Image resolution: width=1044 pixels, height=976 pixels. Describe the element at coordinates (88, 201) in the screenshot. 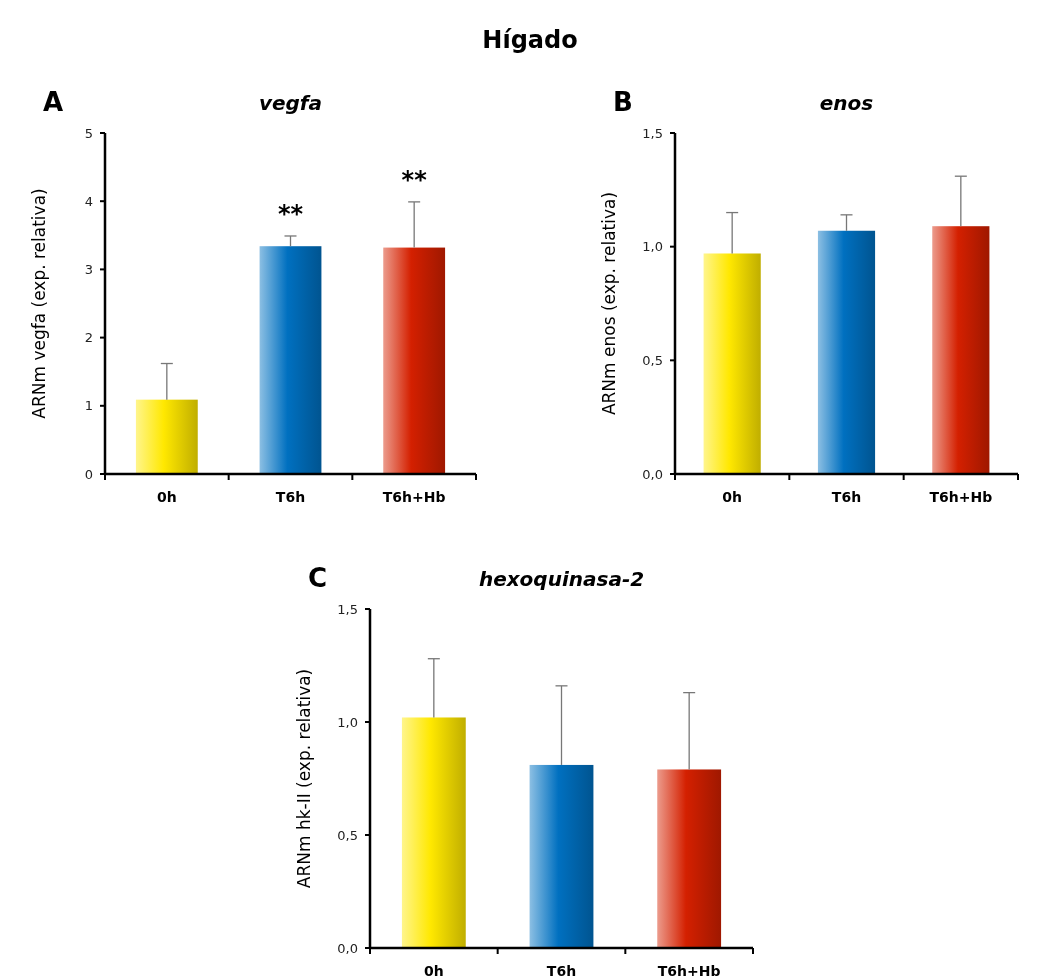

I see `y-tick-label: 4` at that location.